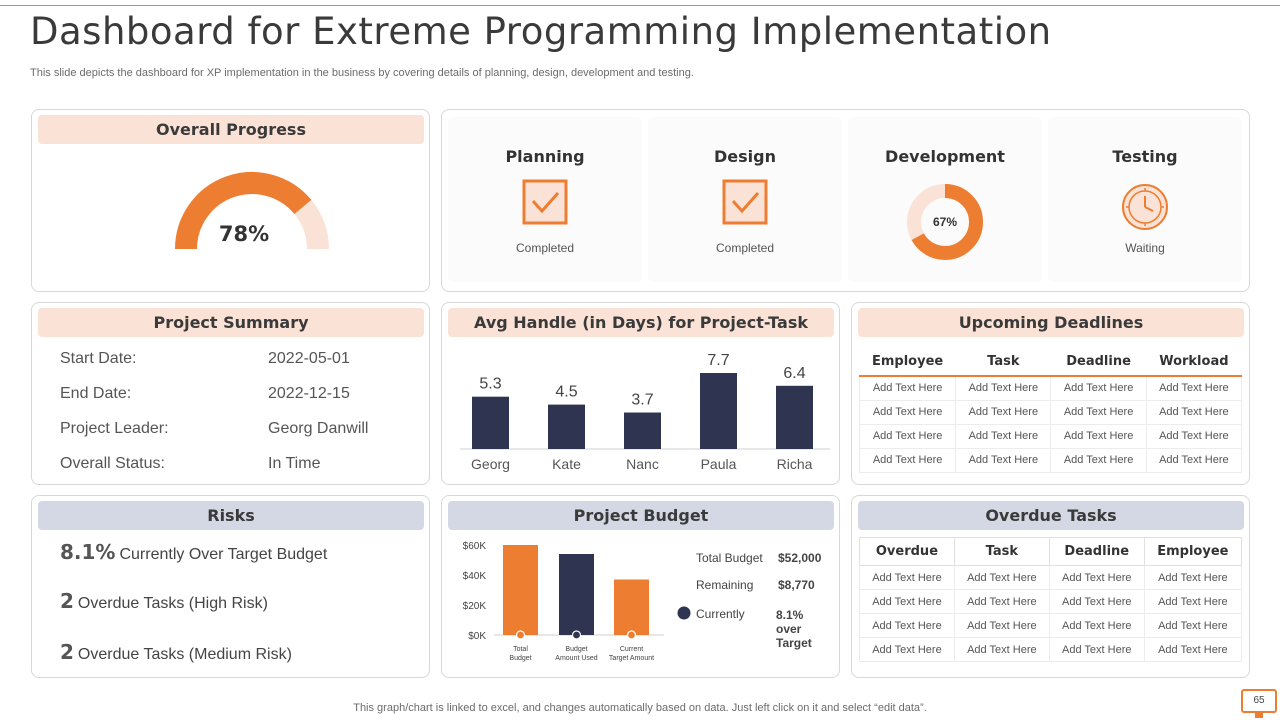  I want to click on risk-text: Overdue Tasks (High Risk), so click(172, 603).